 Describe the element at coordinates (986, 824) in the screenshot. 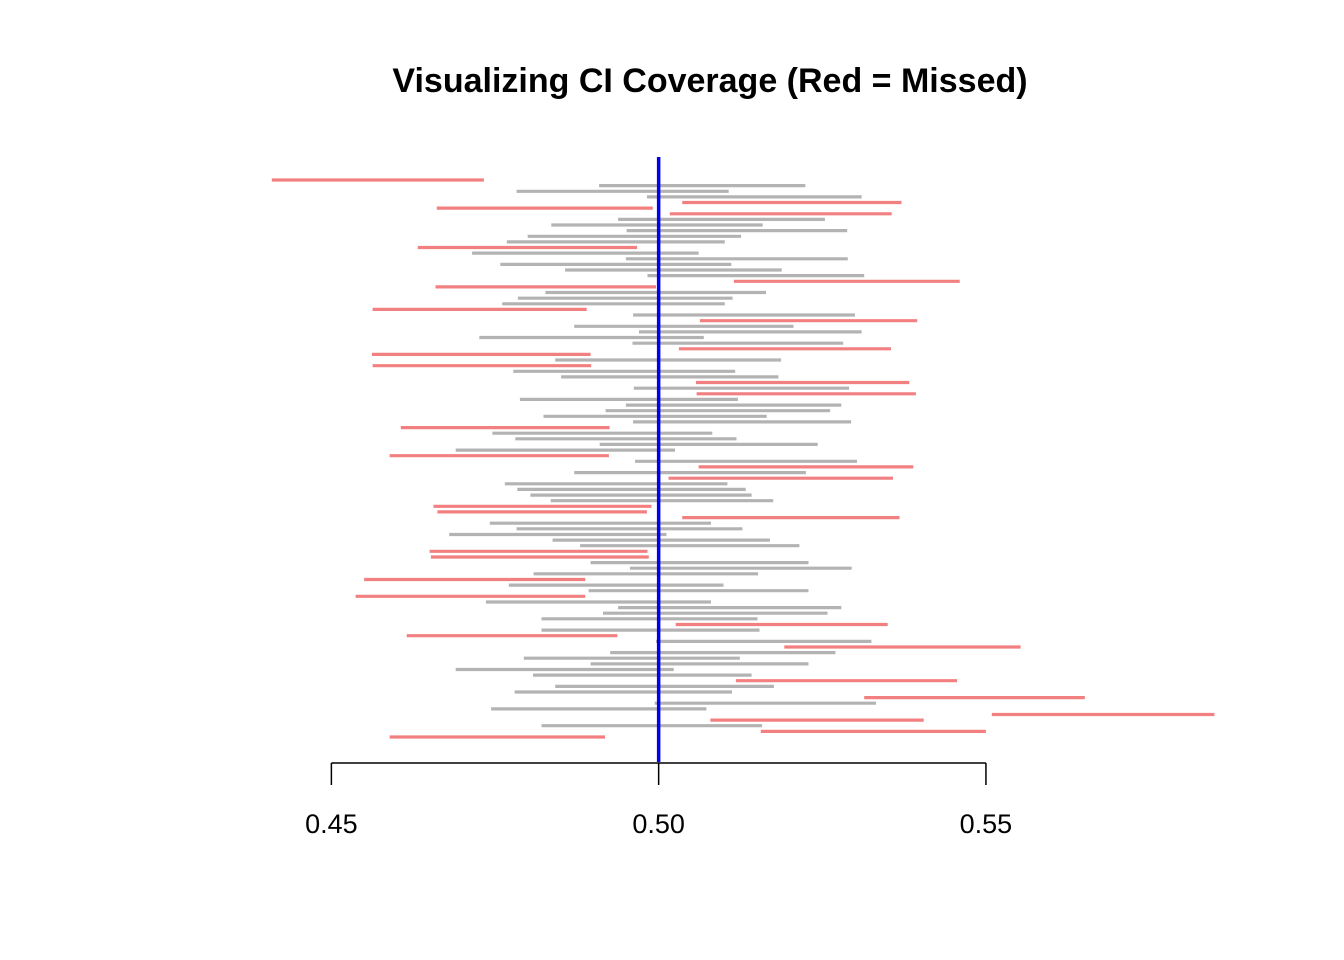

I see `x-axis-tick-label: 0.55` at that location.